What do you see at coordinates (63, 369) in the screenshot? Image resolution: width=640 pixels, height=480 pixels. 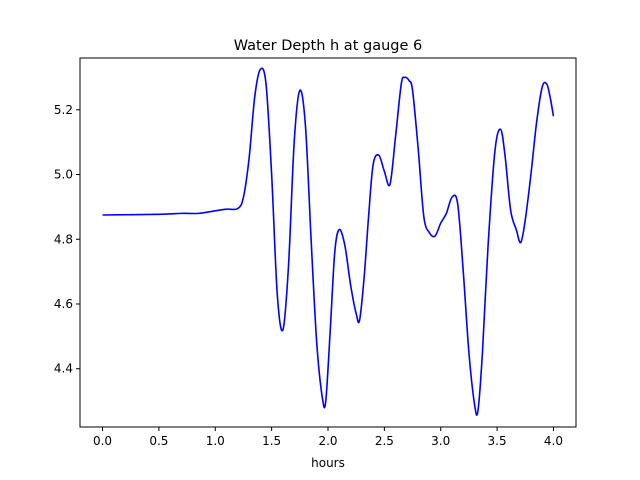 I see `y-tick-label: 4.4` at bounding box center [63, 369].